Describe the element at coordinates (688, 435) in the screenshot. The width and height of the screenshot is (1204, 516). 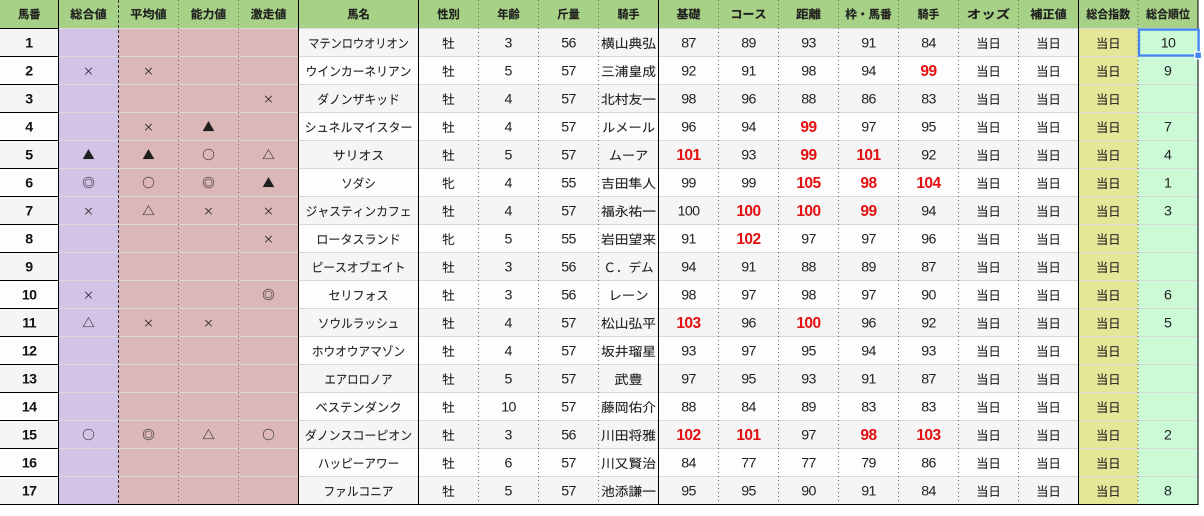
I see `svg-text: 102` at that location.